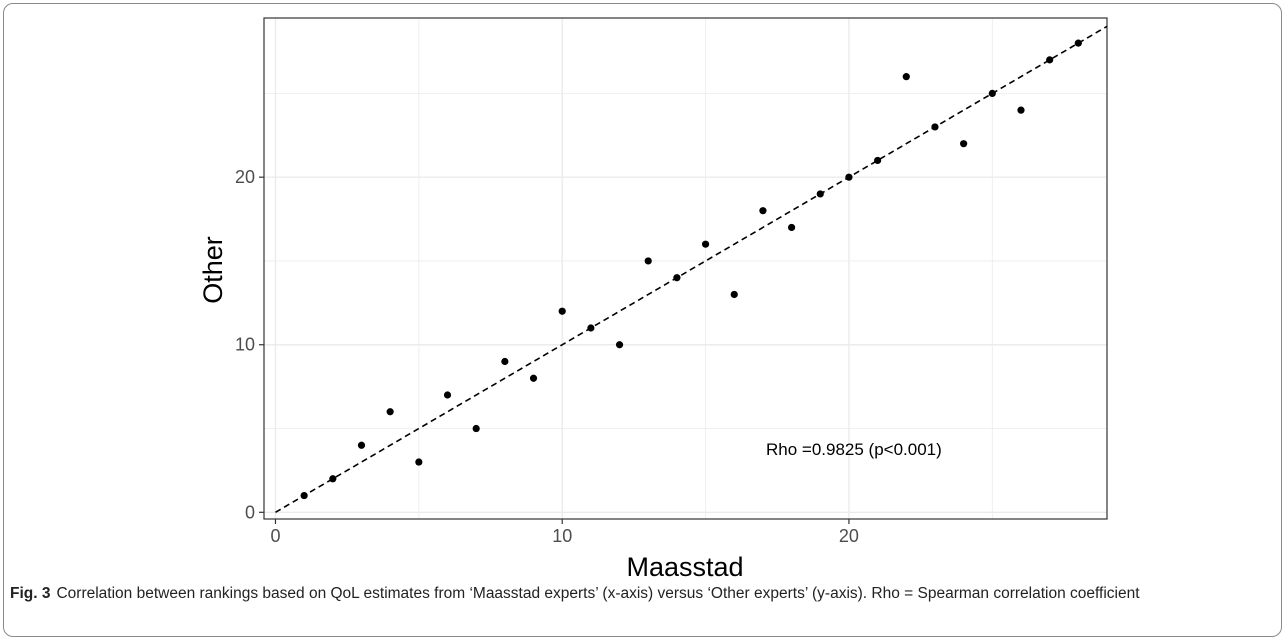 The width and height of the screenshot is (1287, 640). I want to click on x-axis-ticks: 0 10 20, so click(564, 532).